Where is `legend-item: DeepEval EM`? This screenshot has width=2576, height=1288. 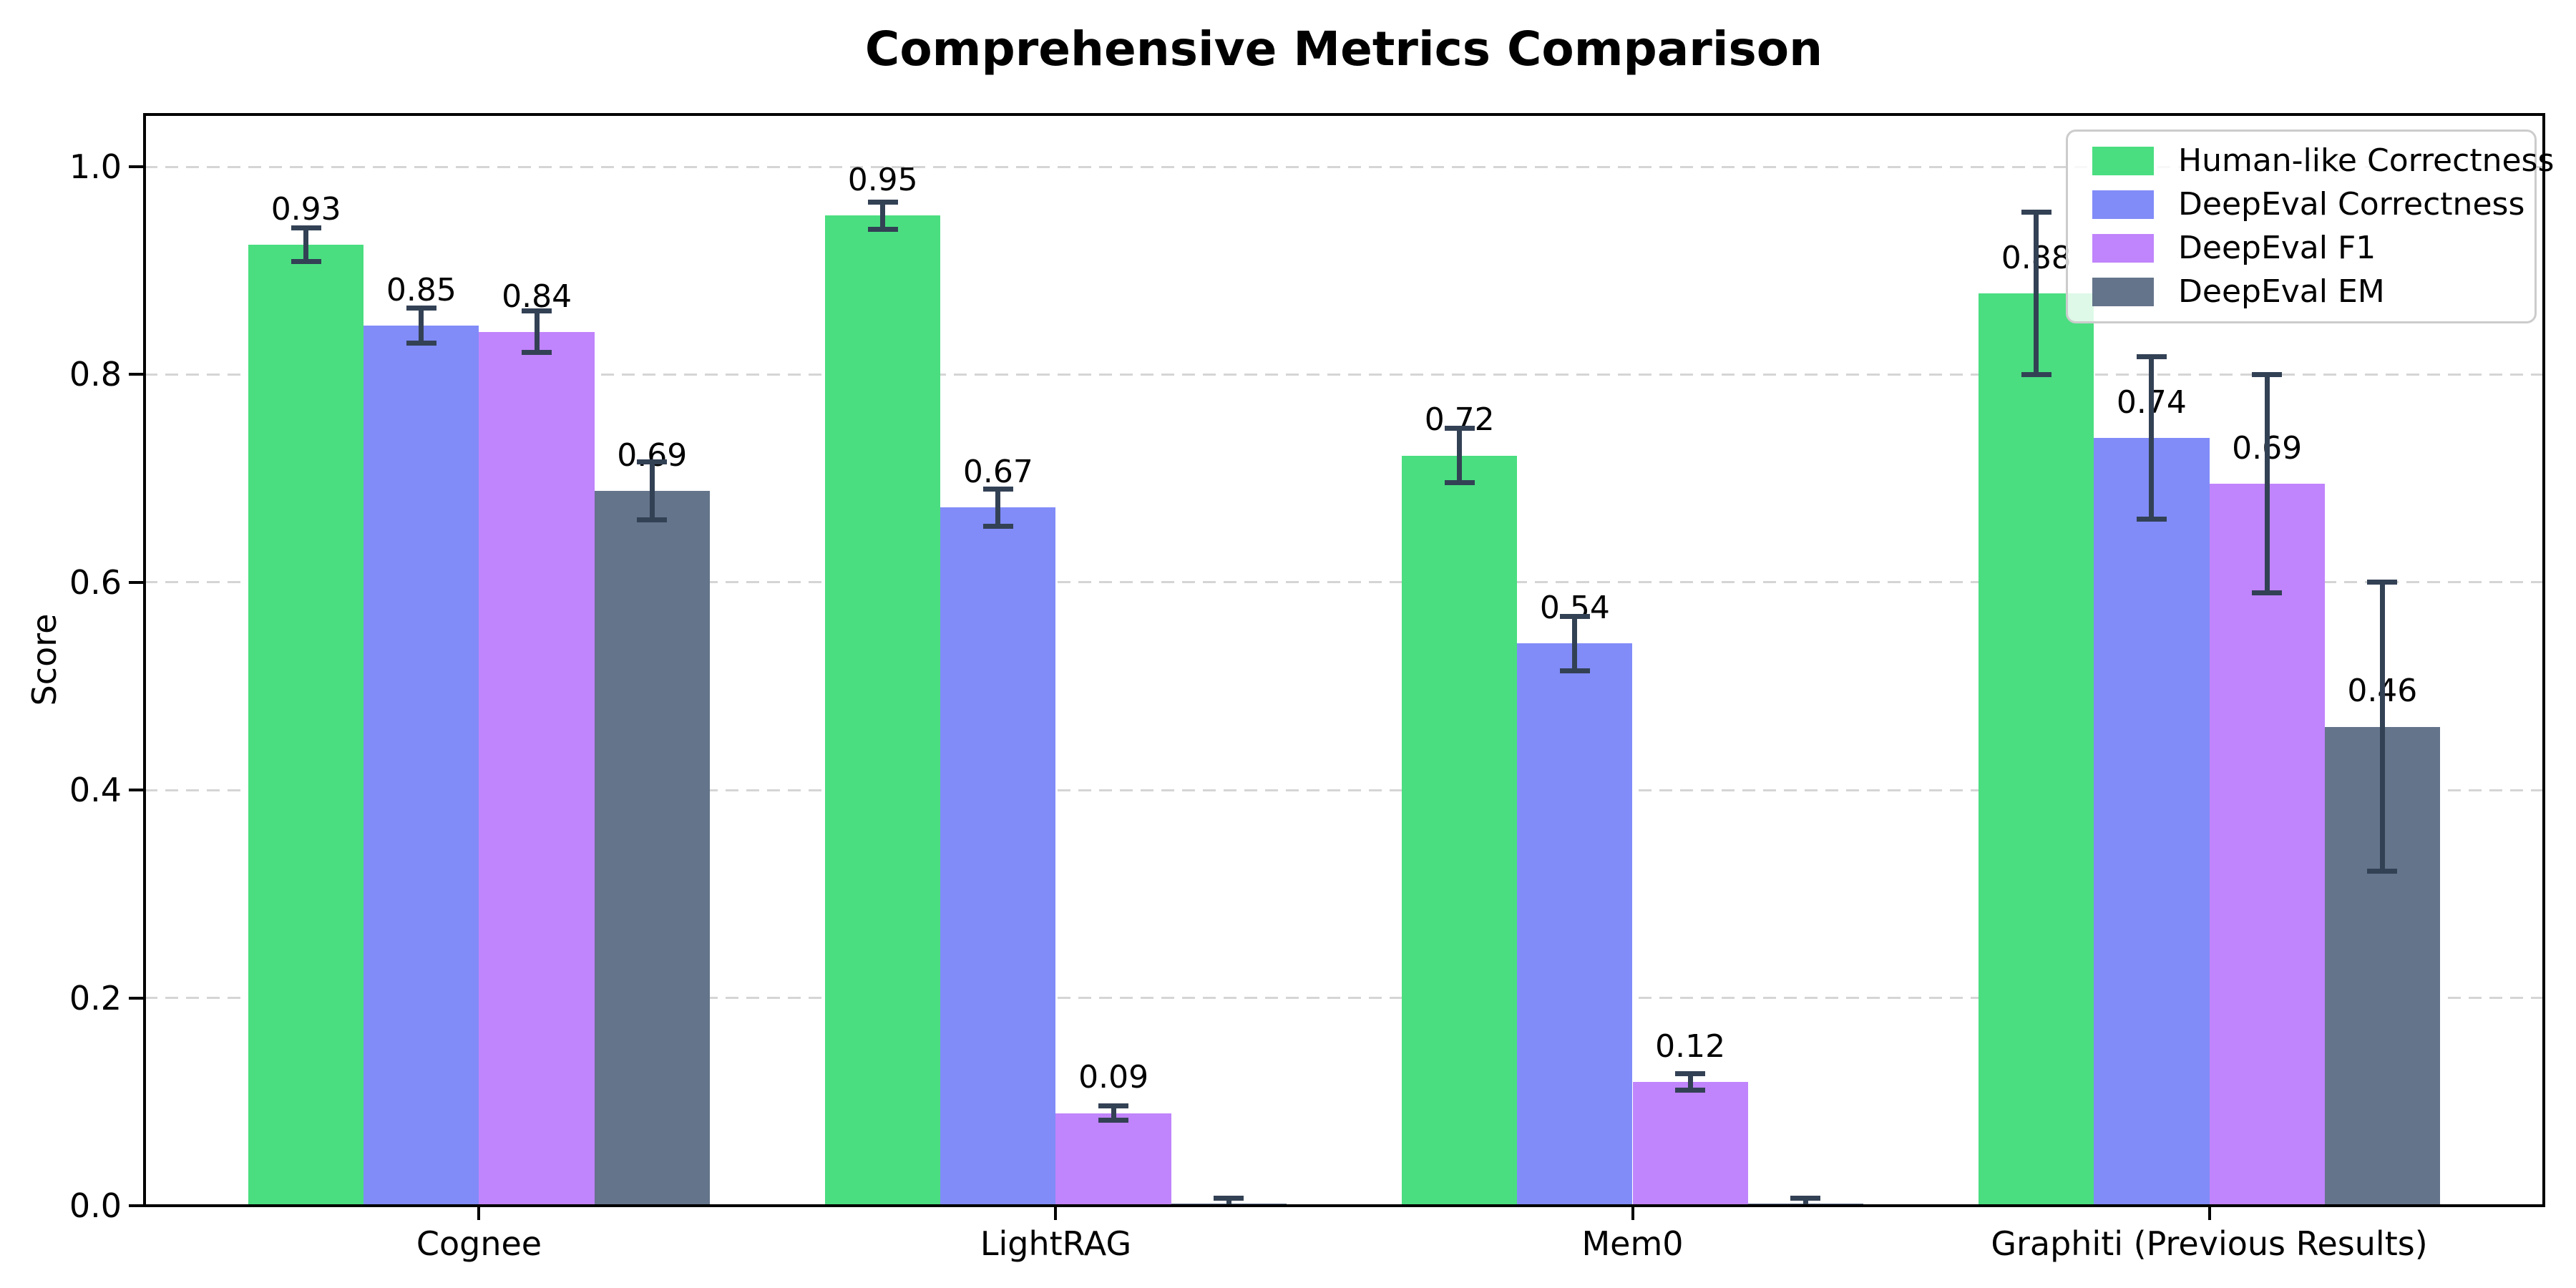
legend-item: DeepEval EM is located at coordinates (2301, 292).